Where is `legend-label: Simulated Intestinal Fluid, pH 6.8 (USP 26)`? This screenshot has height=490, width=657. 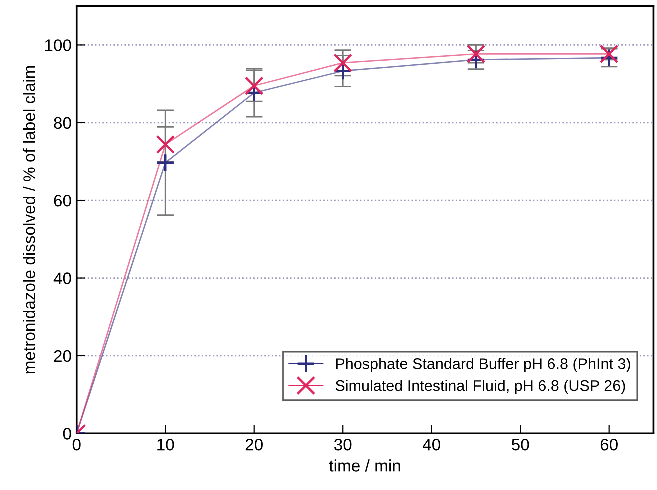 legend-label: Simulated Intestinal Fluid, pH 6.8 (USP 26) is located at coordinates (481, 387).